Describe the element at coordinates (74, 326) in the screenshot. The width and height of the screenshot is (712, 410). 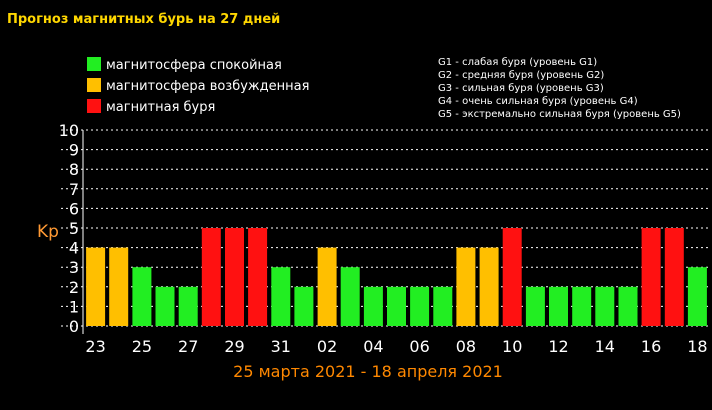
I see `y-tick-label: 0` at that location.